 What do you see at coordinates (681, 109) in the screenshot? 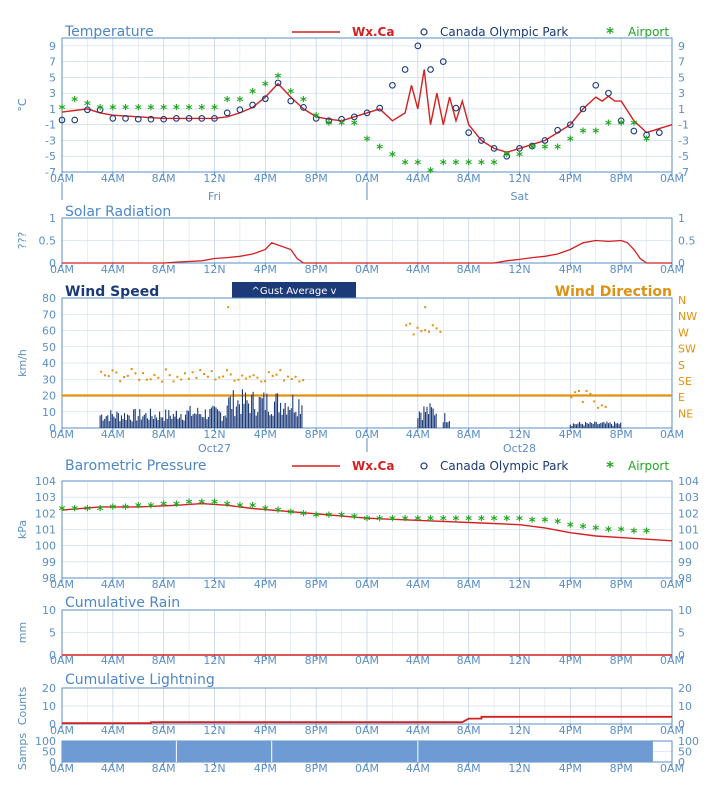
I see `y-tick-label-right: 1` at bounding box center [681, 109].